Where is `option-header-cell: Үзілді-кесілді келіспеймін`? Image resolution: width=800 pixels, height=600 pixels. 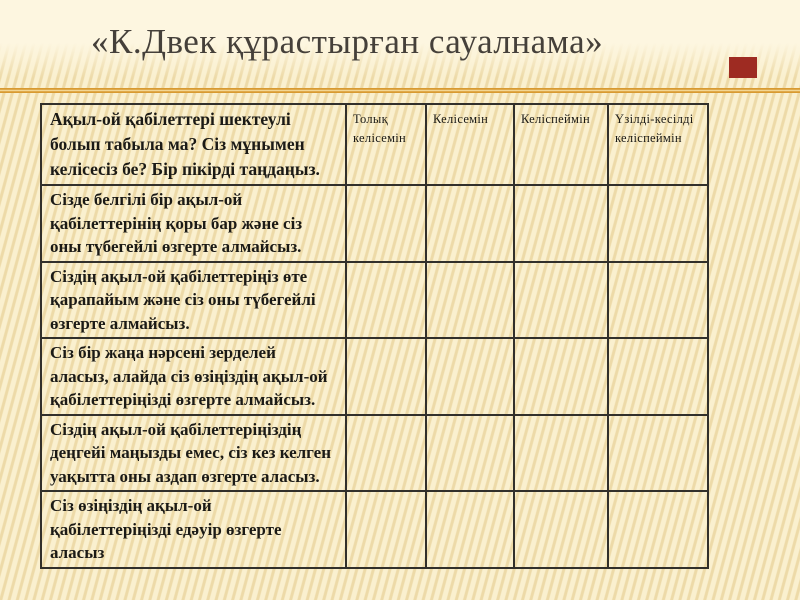
option-header-cell: Үзілді-кесілді келіспеймін is located at coordinates (658, 144).